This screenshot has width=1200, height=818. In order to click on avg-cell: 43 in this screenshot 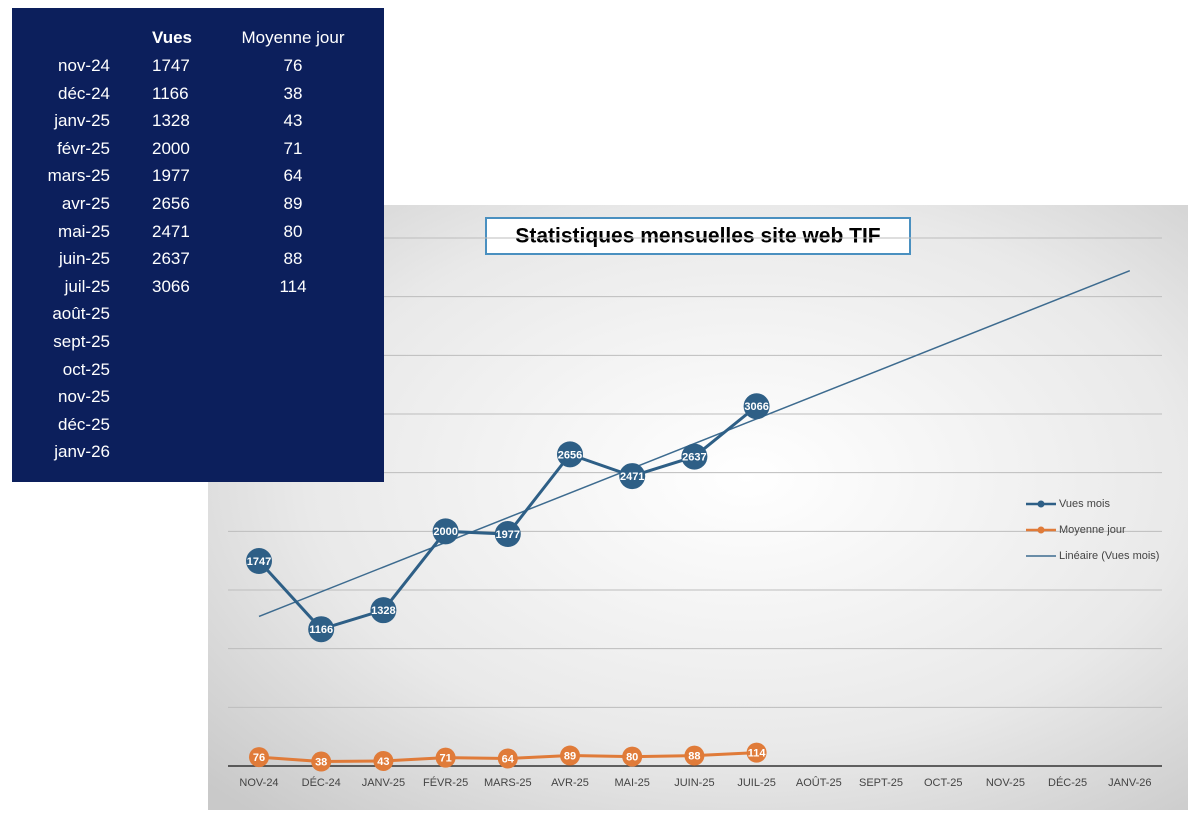, I will do `click(293, 121)`.